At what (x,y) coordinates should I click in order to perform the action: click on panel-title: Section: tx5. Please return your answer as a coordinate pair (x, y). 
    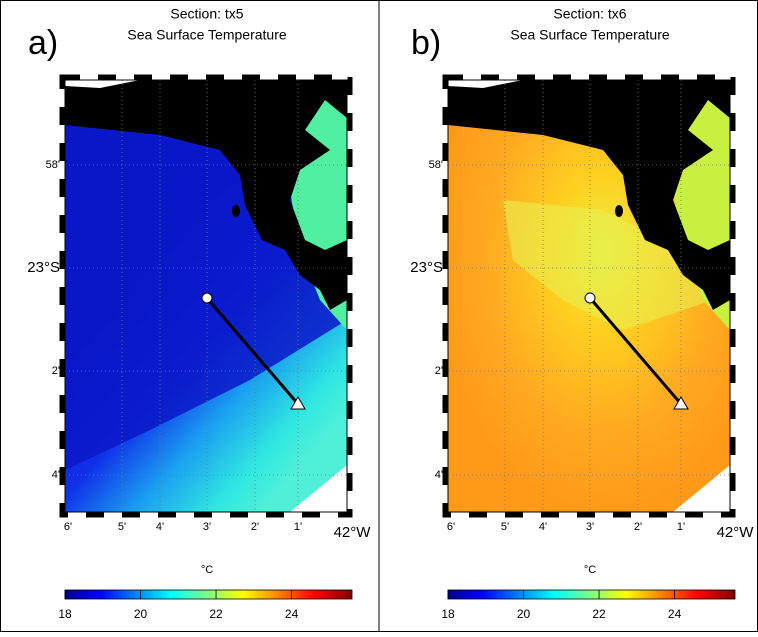
    Looking at the image, I should click on (206, 14).